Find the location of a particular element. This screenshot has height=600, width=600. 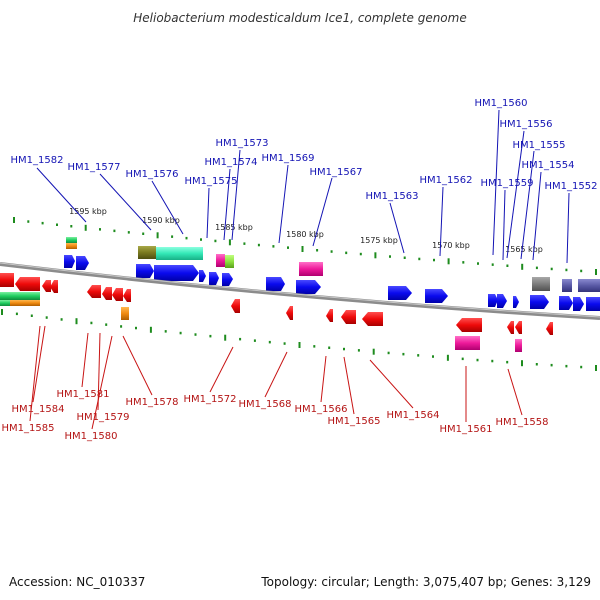

forward-gene-label: HM1_1563 is located at coordinates (392, 196).